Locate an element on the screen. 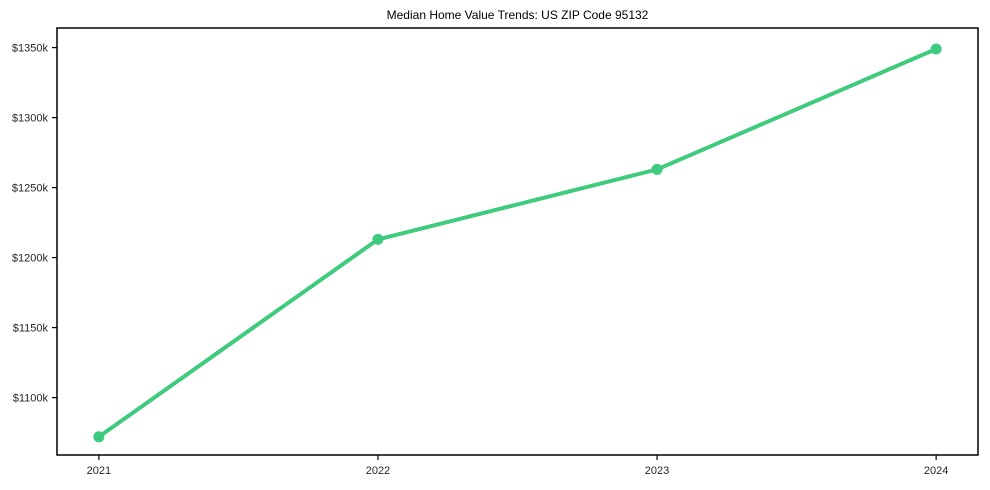 Image resolution: width=990 pixels, height=490 pixels. y-axis-tick-label: $1150k is located at coordinates (31, 329).